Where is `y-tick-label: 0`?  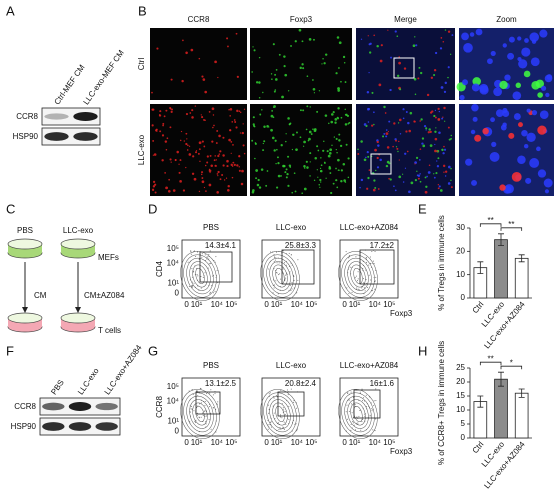
y-tick-label: 0 is located at coordinates (463, 437).